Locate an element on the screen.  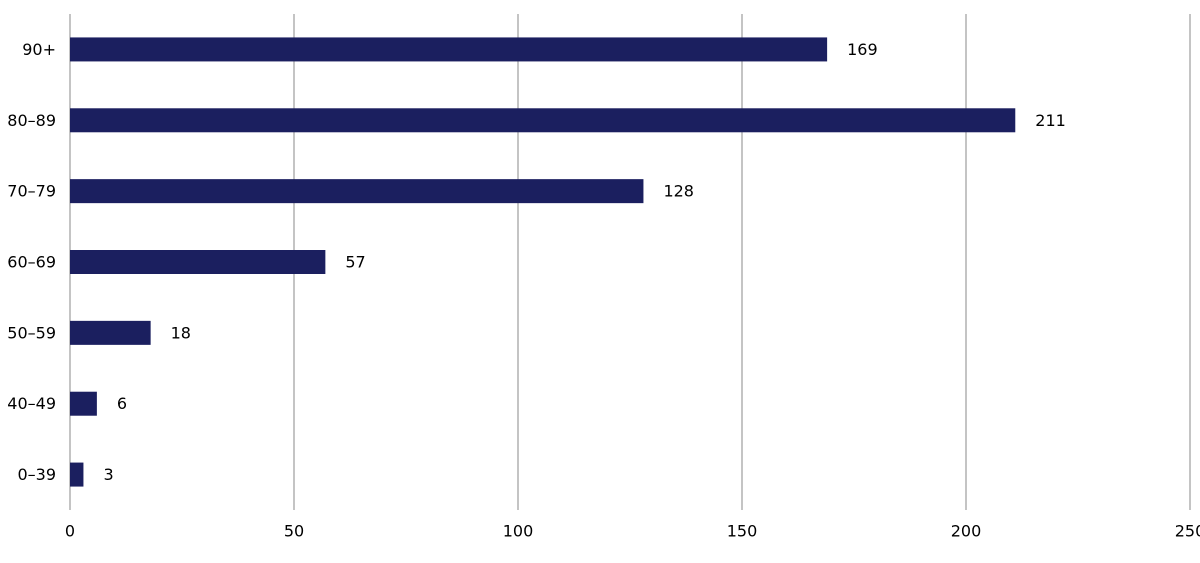
data-label: 3 is located at coordinates (108, 474).